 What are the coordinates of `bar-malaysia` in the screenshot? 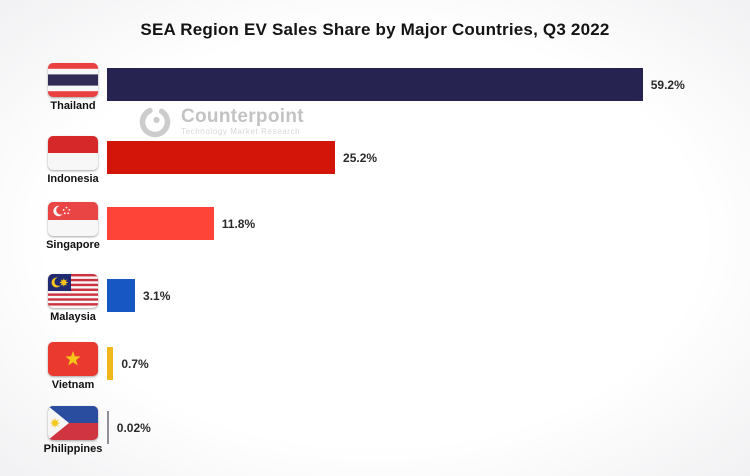 It's located at (121, 295).